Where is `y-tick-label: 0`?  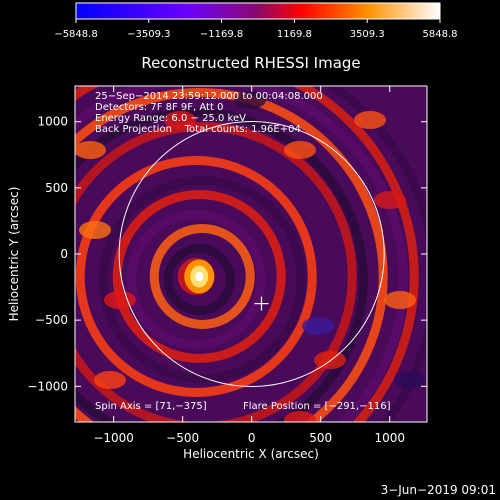
y-tick-label: 0 is located at coordinates (64, 254).